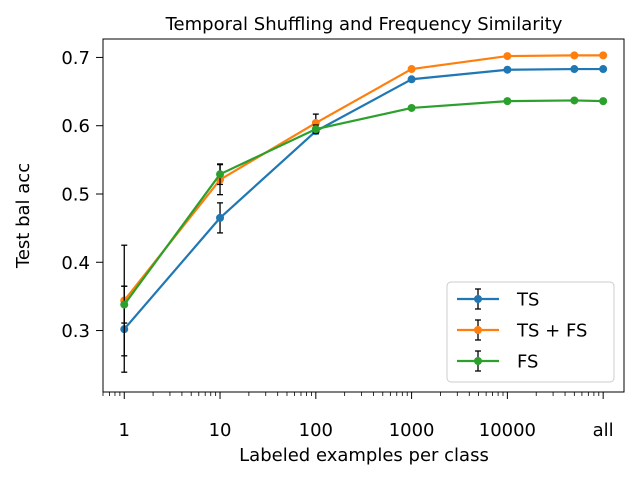 This screenshot has width=640, height=480. I want to click on x-tick-label: 1000, so click(412, 430).